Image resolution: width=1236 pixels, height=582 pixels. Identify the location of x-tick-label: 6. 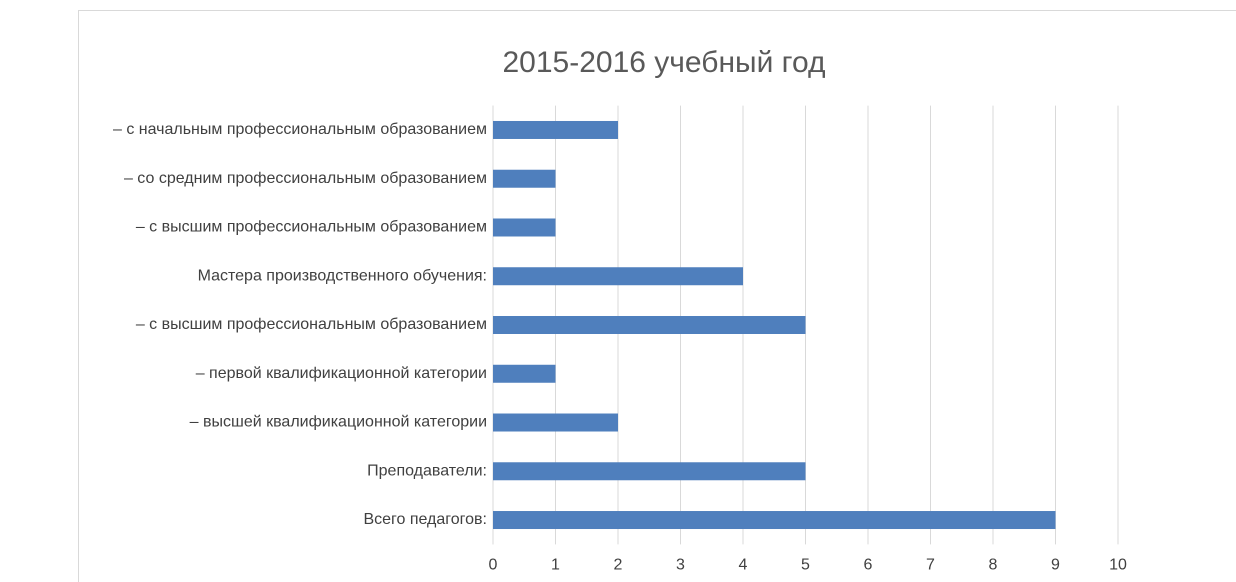
(868, 565).